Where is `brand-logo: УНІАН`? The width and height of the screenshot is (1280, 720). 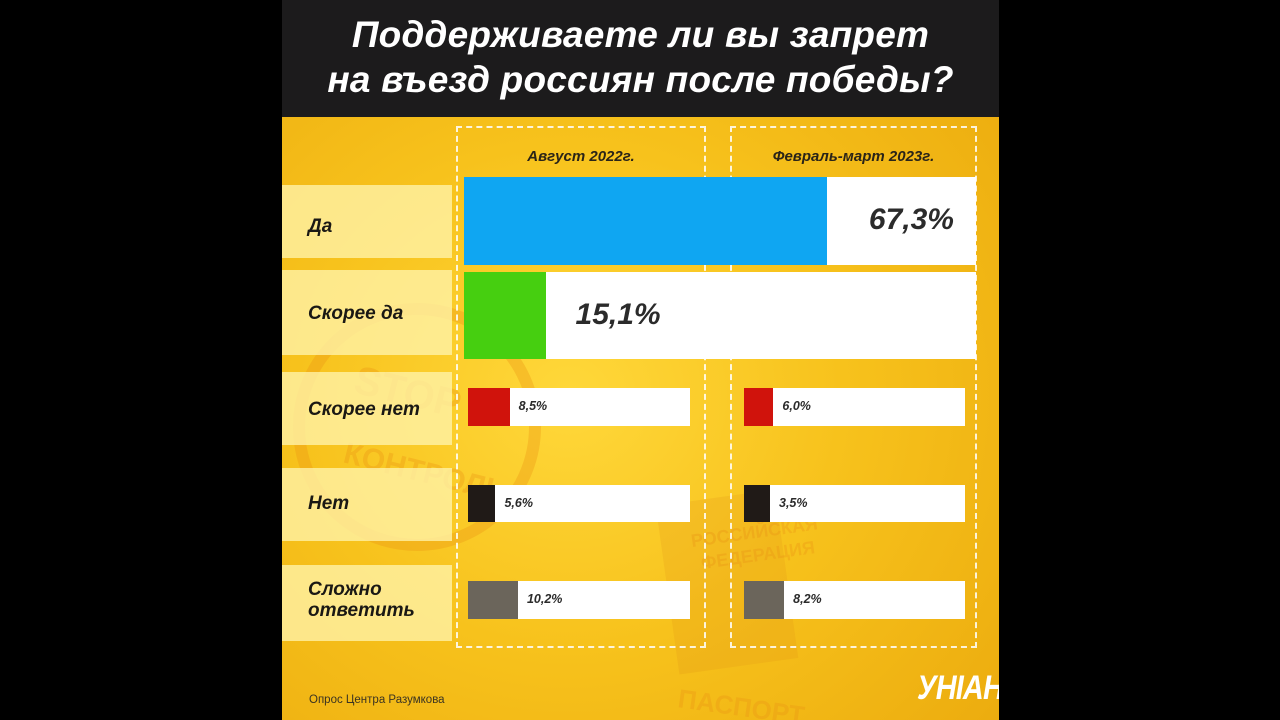 brand-logo: УНІАН is located at coordinates (958, 688).